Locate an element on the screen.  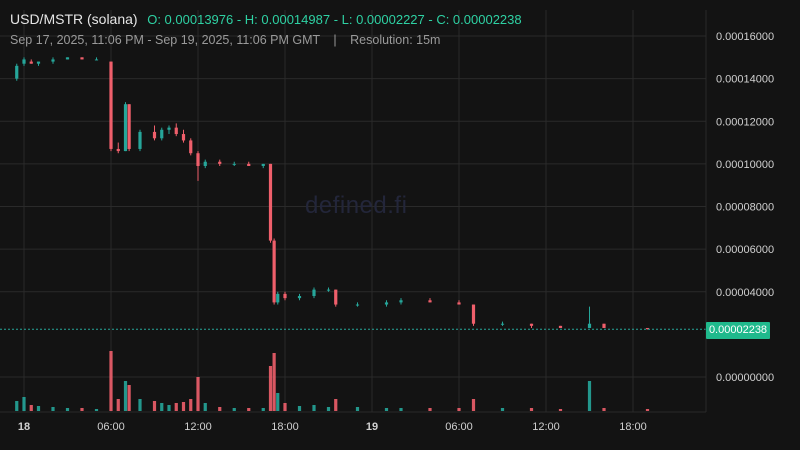
watermark-logo: defined.fi is located at coordinates (356, 205).